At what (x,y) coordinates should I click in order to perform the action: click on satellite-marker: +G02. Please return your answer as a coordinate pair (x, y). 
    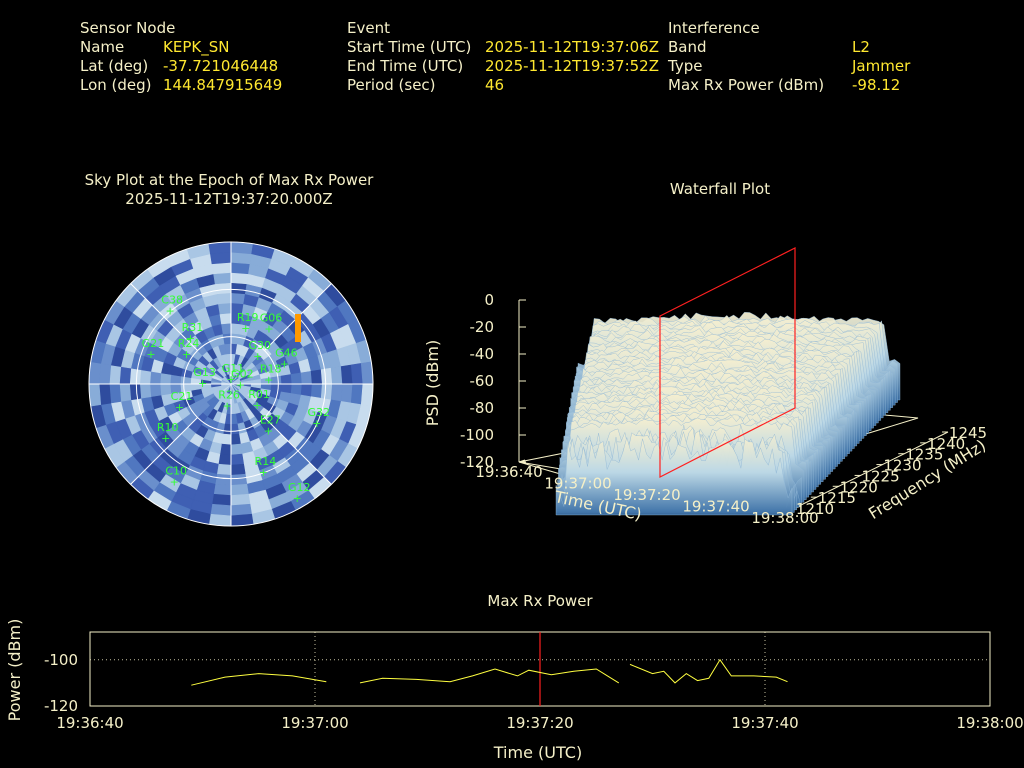
    Looking at the image, I should click on (242, 380).